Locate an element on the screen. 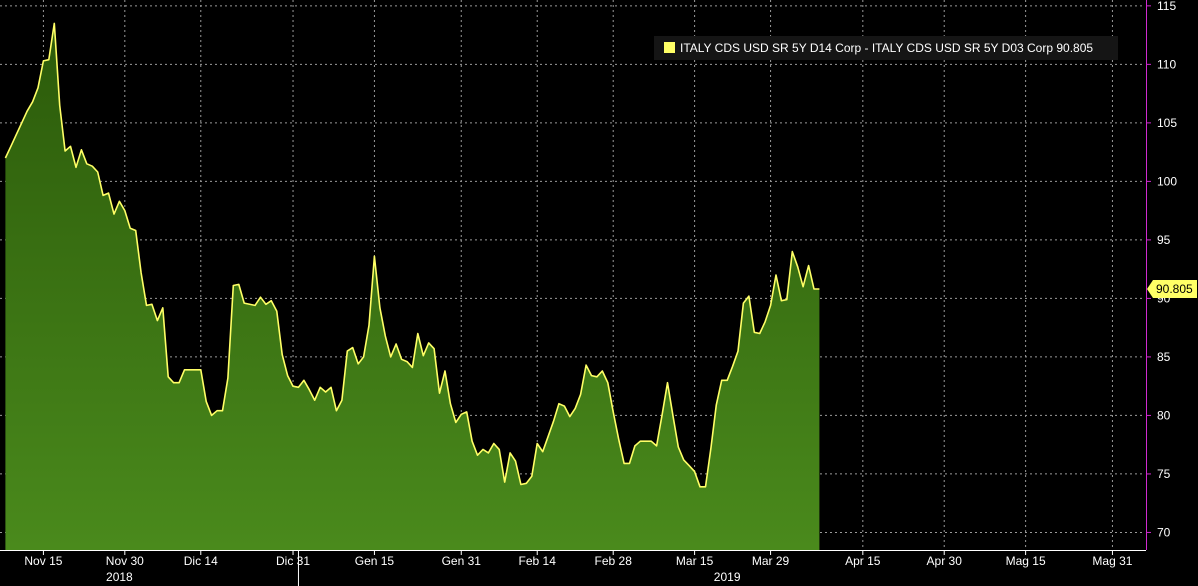 The image size is (1198, 586). y-tick-label: 95 is located at coordinates (1164, 240).